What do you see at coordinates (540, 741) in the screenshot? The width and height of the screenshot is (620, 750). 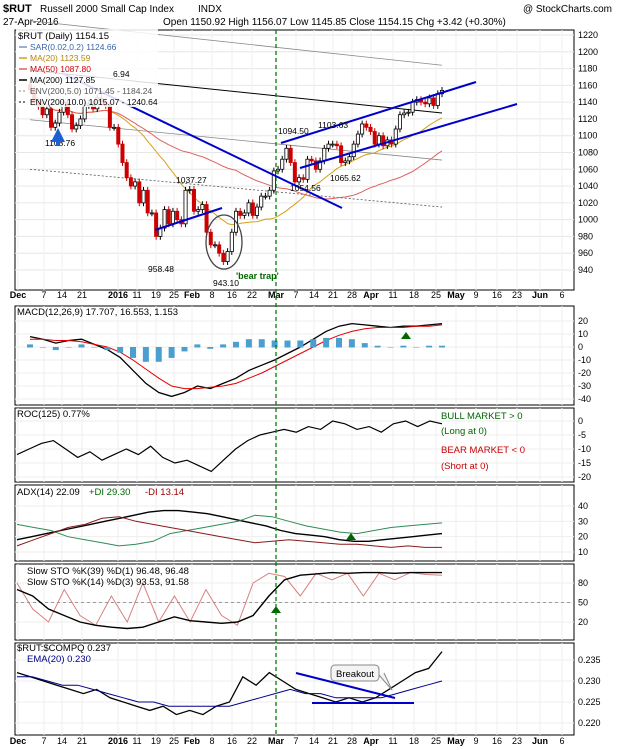 I see `x-tick-label: Jun` at bounding box center [540, 741].